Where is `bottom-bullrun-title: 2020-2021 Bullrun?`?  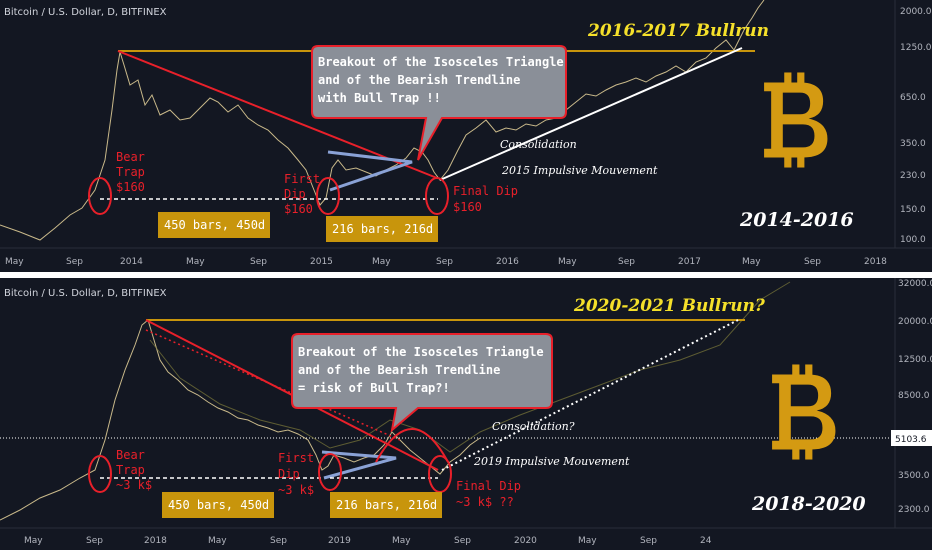
bottom-bullrun-title: 2020-2021 Bullrun? is located at coordinates (669, 306).